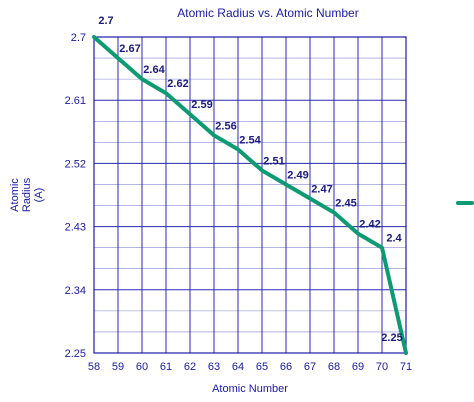 The height and width of the screenshot is (402, 474). I want to click on x-tick-label: 58, so click(94, 367).